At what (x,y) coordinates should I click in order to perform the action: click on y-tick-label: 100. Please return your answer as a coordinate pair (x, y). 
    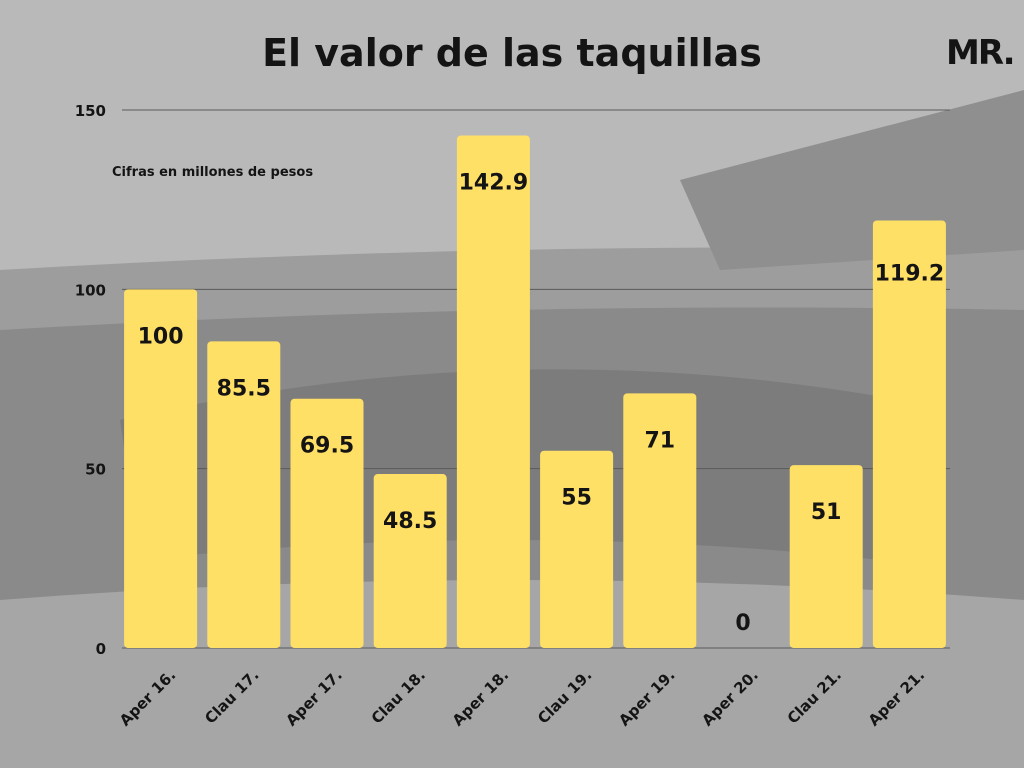
    Looking at the image, I should click on (90, 290).